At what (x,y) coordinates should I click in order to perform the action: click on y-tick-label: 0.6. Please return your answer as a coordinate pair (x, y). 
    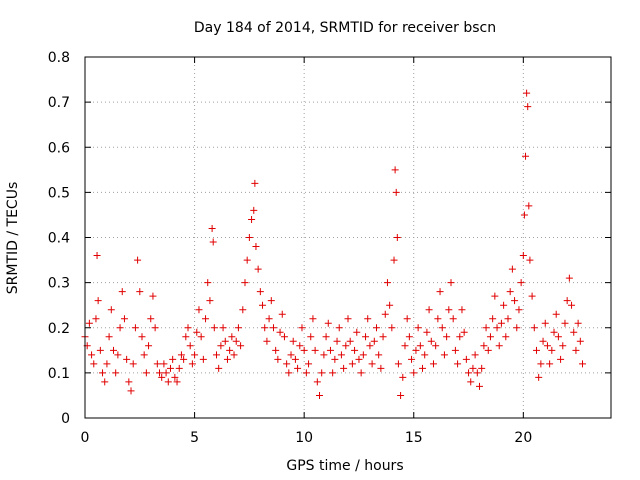
    Looking at the image, I should click on (59, 148).